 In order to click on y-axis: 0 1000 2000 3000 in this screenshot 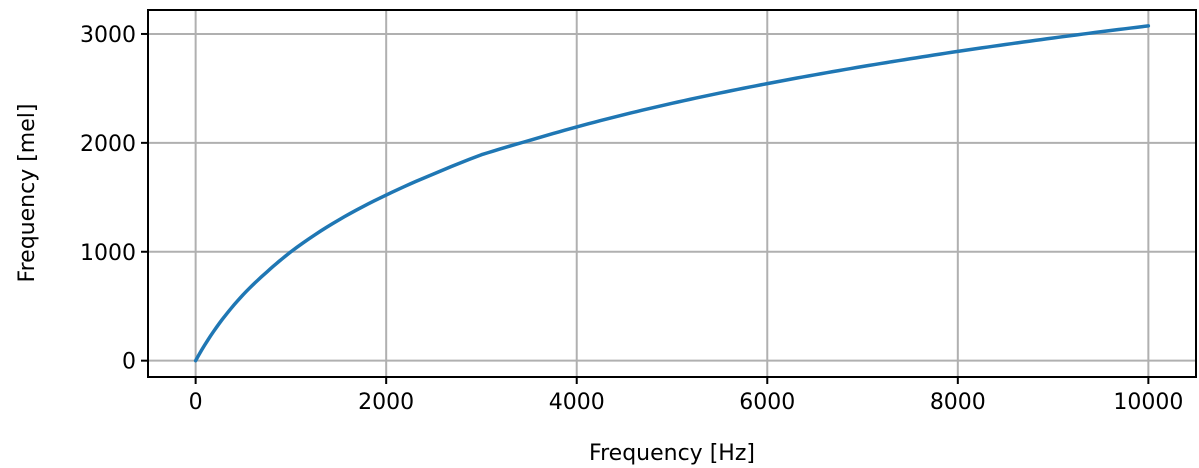, I will do `click(114, 199)`.